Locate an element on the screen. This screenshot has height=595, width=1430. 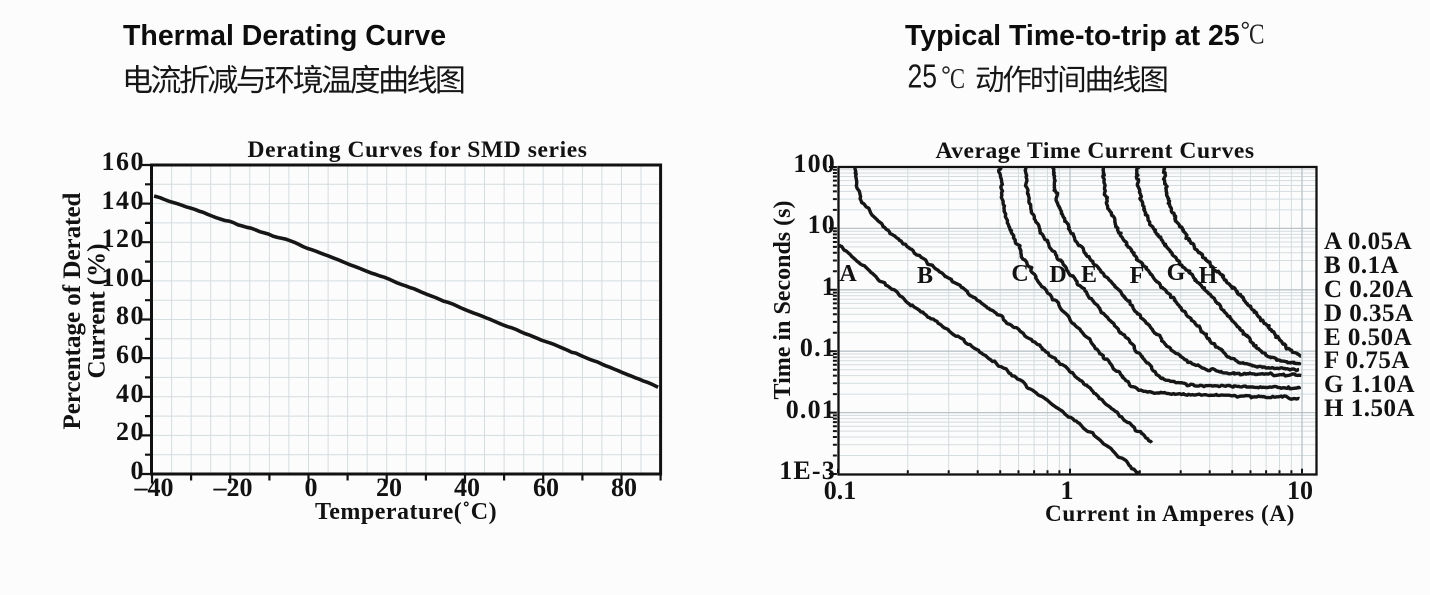
svg-text: 25 is located at coordinates (923, 76).